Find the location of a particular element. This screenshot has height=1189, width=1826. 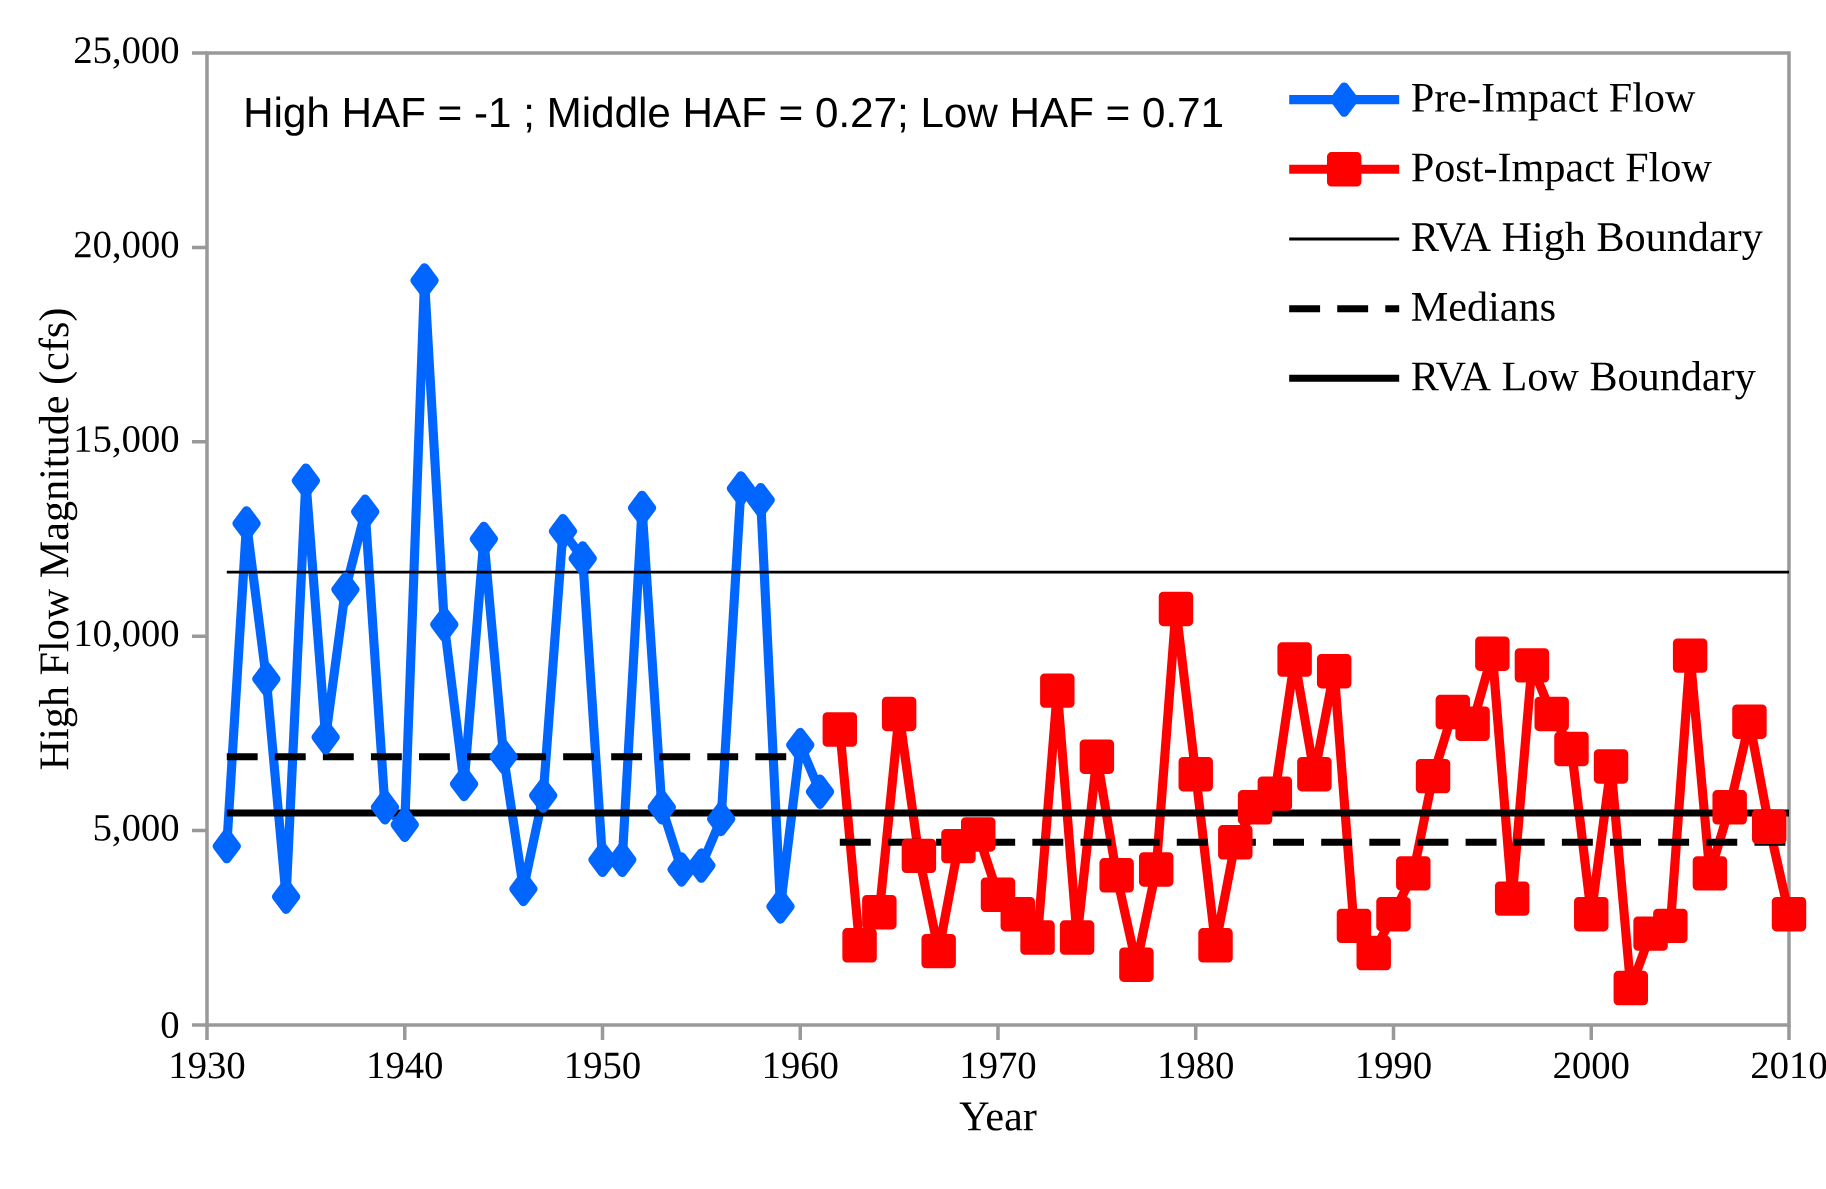

x-tick-label: 1940 is located at coordinates (405, 1065).